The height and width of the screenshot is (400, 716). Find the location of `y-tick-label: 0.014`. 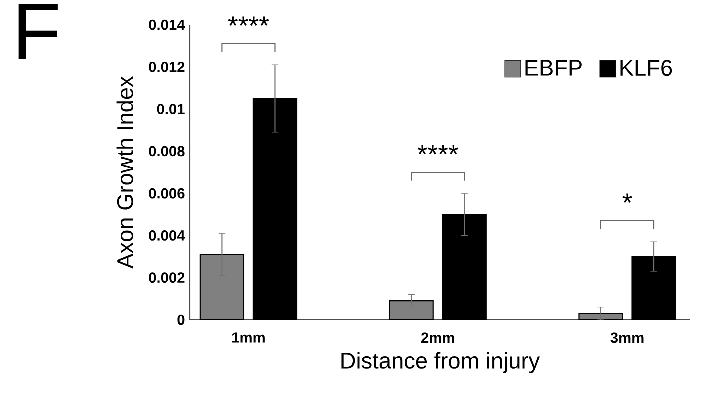

y-tick-label: 0.014 is located at coordinates (167, 25).